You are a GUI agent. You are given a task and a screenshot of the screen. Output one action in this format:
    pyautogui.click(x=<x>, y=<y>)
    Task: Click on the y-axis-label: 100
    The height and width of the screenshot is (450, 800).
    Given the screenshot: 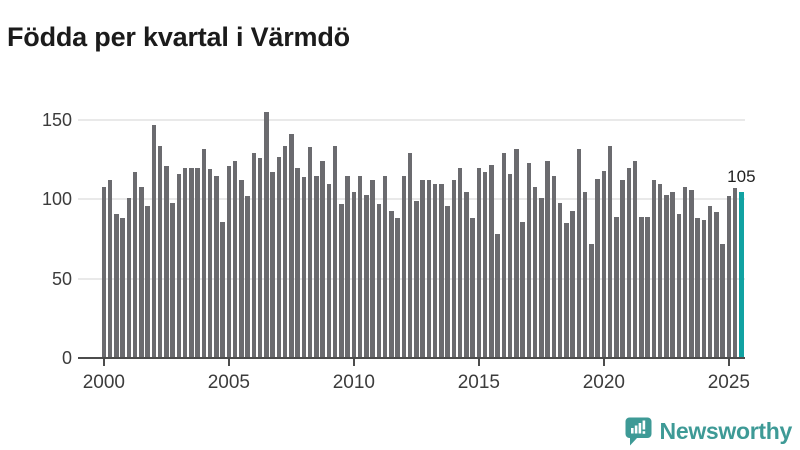 What is the action you would take?
    pyautogui.click(x=56, y=199)
    